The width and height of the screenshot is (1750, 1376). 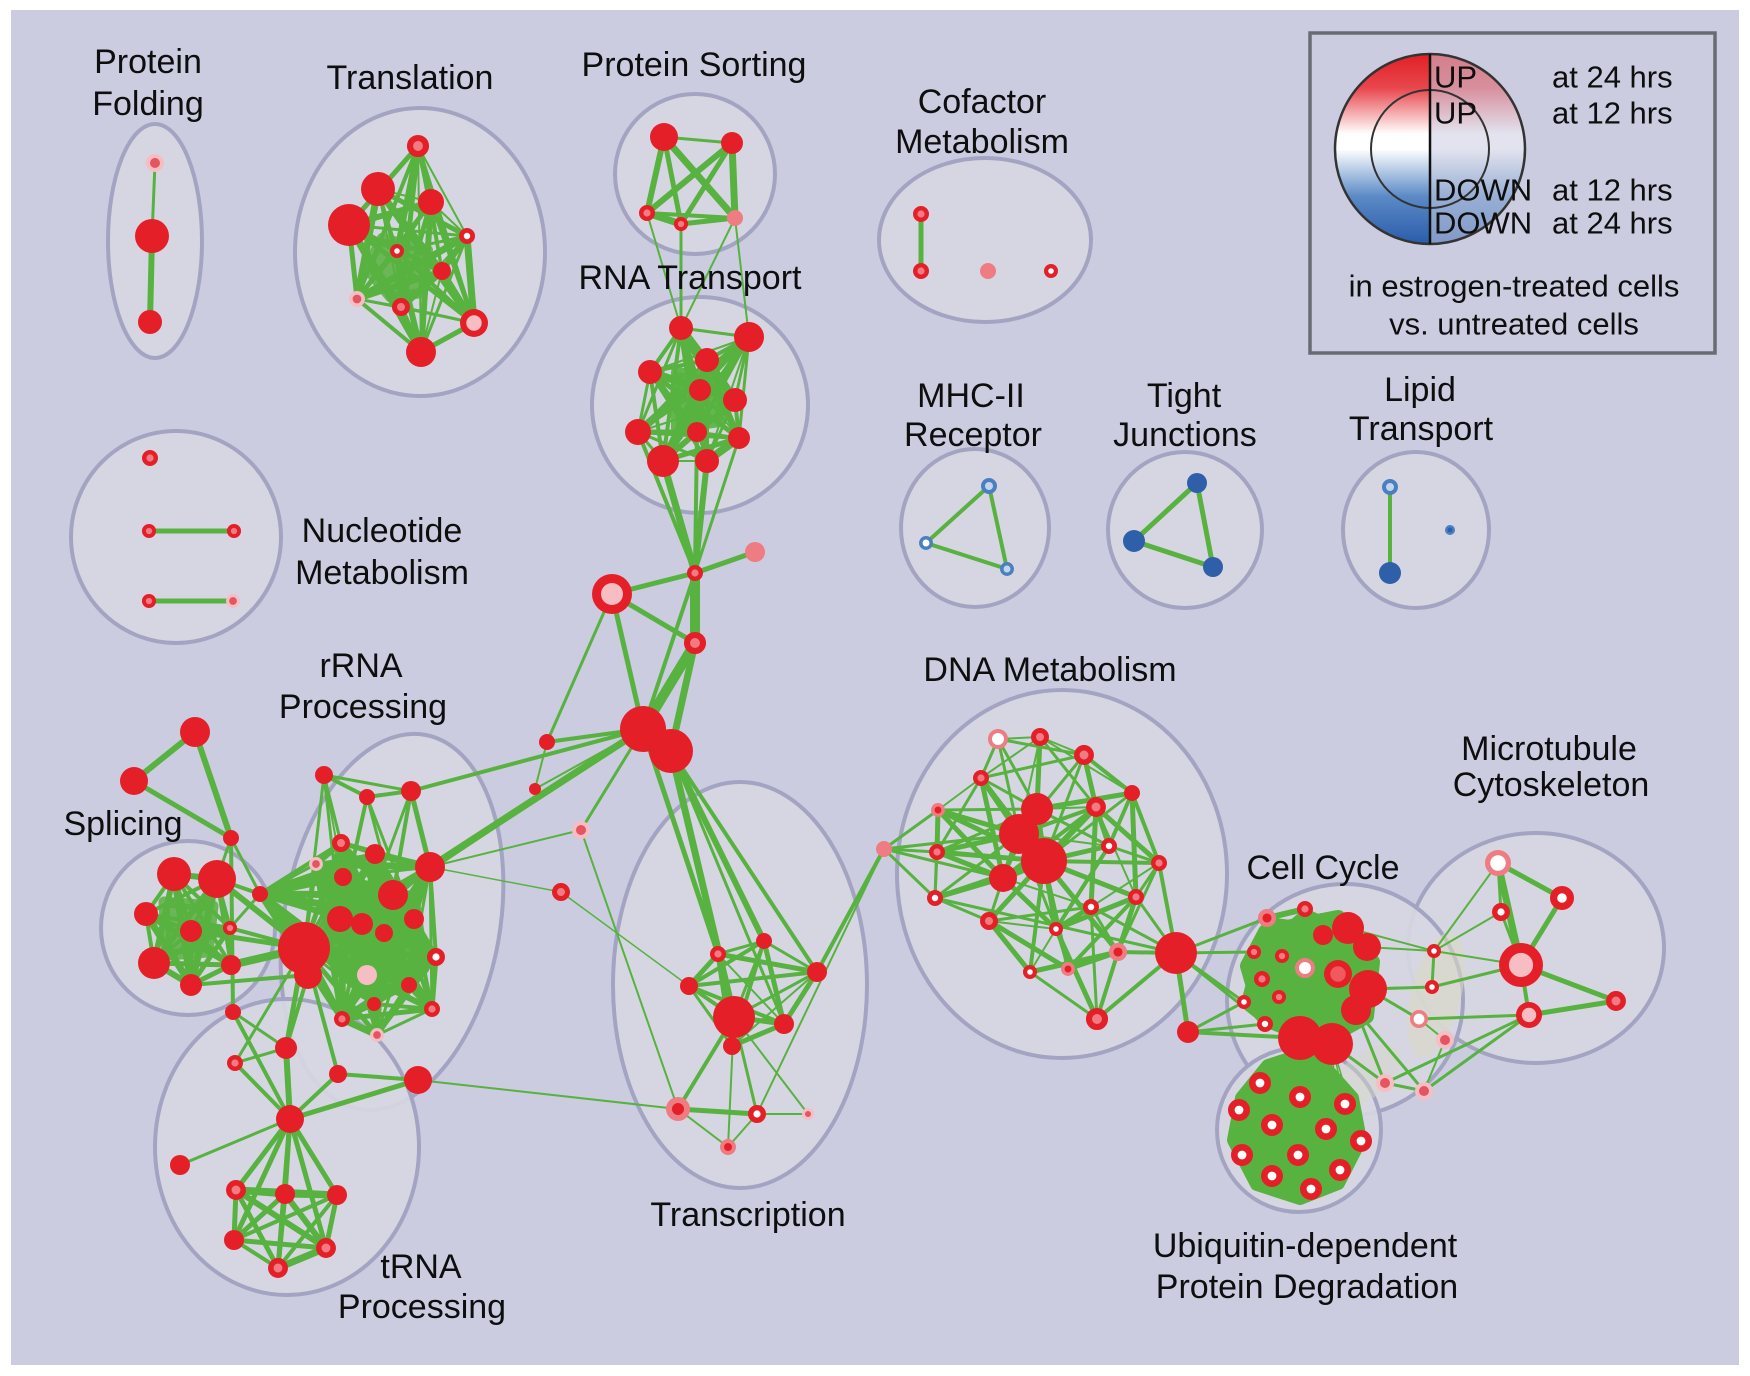 I want to click on svg-text: Protein Degradation, so click(x=1307, y=1287).